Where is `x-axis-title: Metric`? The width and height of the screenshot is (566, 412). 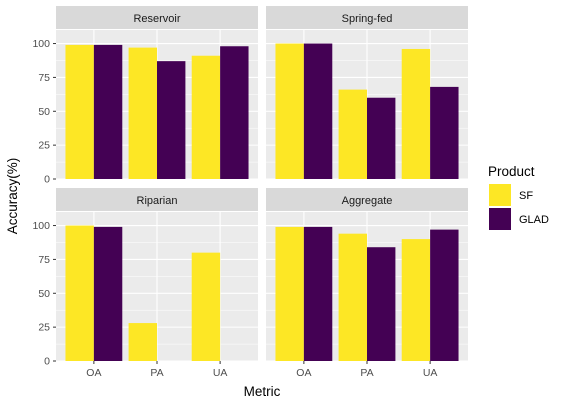
x-axis-title: Metric is located at coordinates (262, 391).